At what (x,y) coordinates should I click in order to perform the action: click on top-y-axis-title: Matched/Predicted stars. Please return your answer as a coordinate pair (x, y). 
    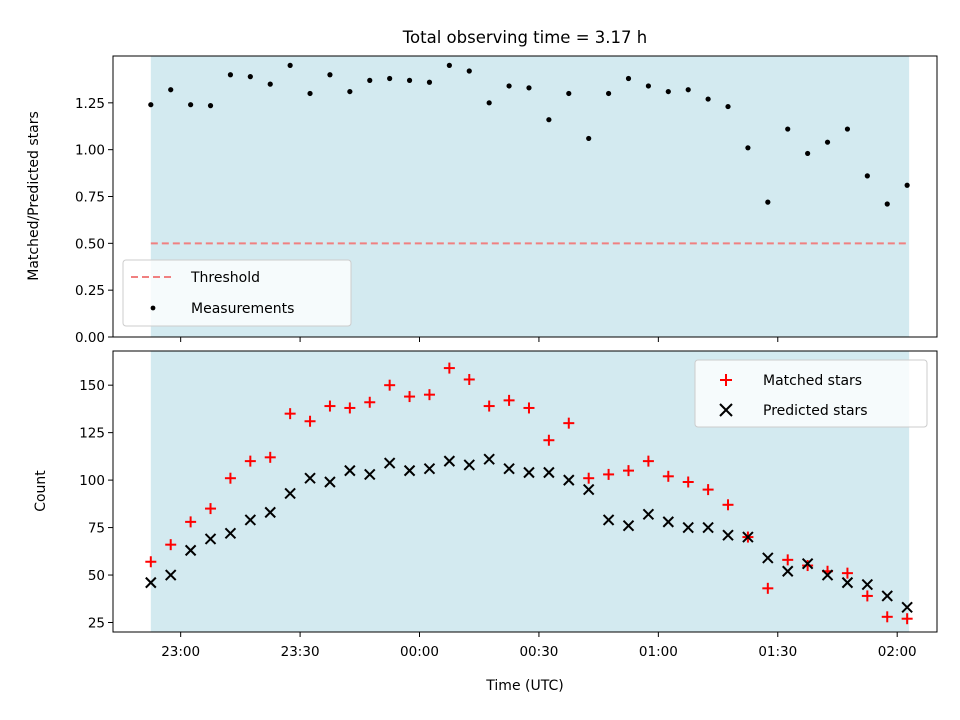
    Looking at the image, I should click on (34, 196).